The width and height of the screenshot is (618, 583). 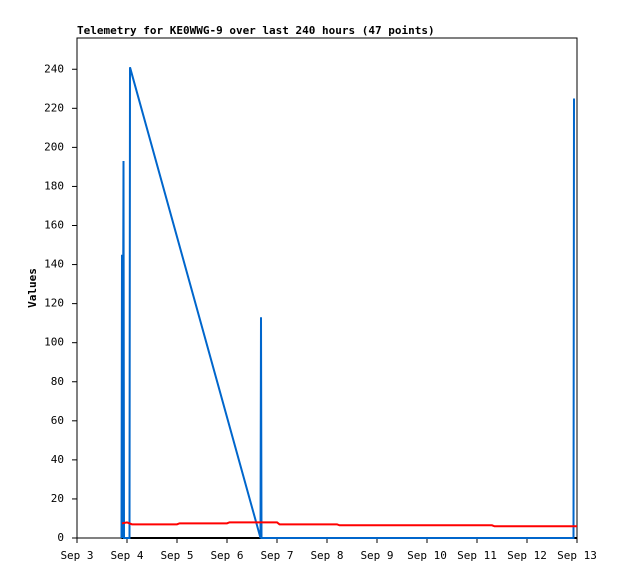 I want to click on y-tick-label: 60, so click(x=57, y=420).